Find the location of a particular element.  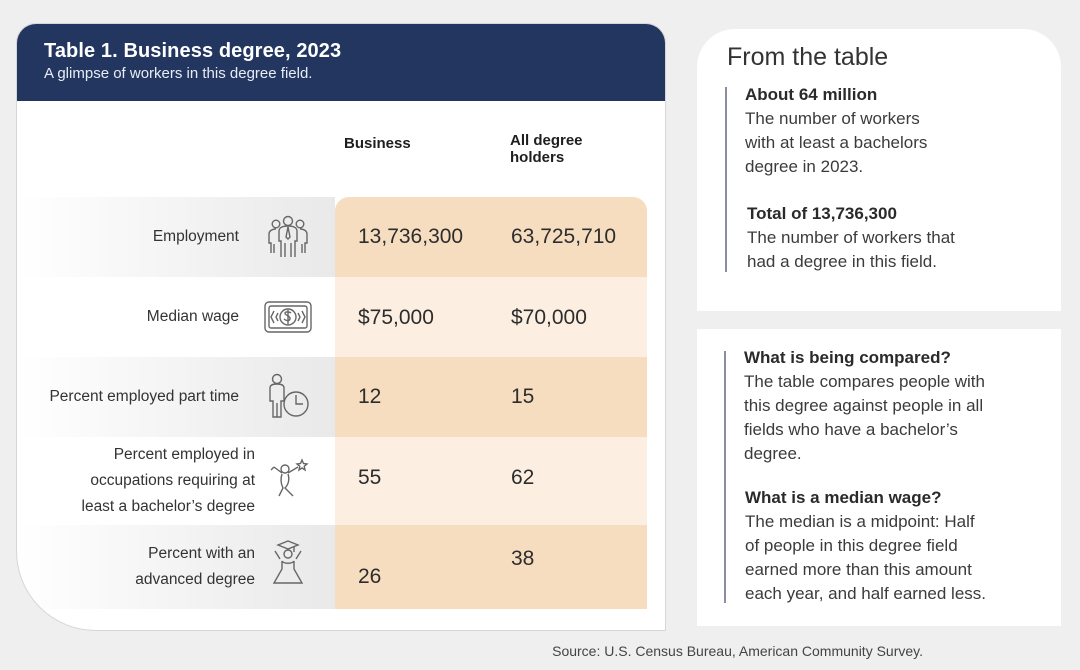

row-label-cell: Percent employed part time is located at coordinates (176, 397).